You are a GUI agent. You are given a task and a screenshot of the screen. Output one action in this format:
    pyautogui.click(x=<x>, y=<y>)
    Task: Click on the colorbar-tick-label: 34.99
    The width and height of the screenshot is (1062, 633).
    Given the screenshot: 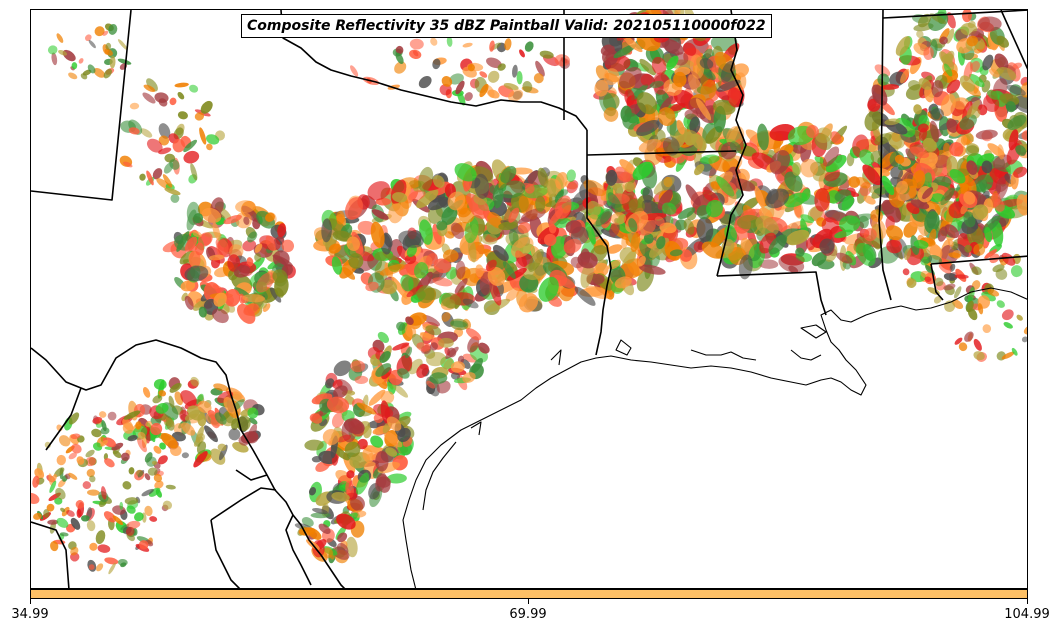 What is the action you would take?
    pyautogui.click(x=30, y=614)
    